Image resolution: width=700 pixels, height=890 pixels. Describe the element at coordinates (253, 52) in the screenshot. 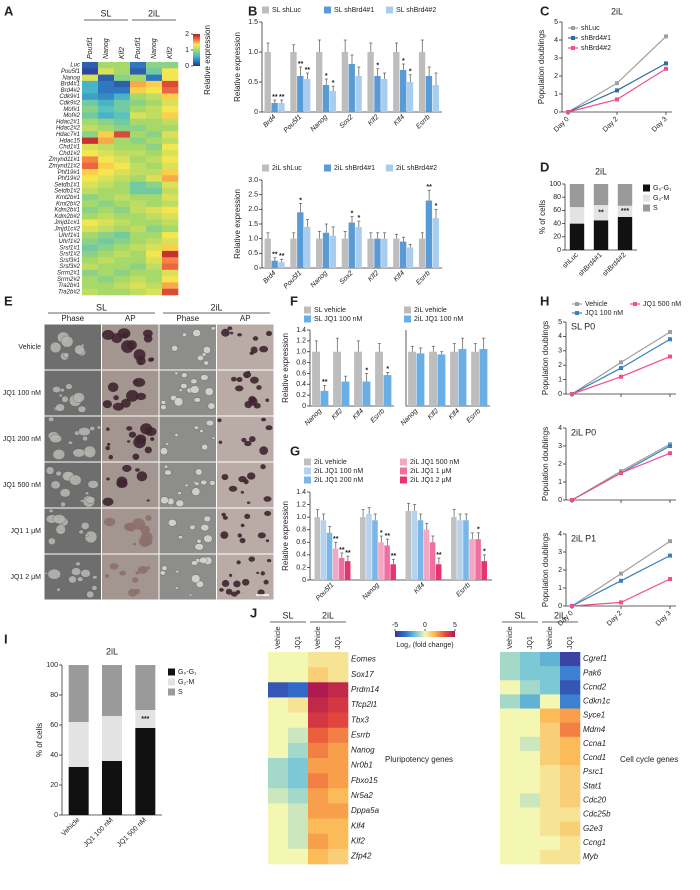

I see `y-tick-label: 1.0` at that location.